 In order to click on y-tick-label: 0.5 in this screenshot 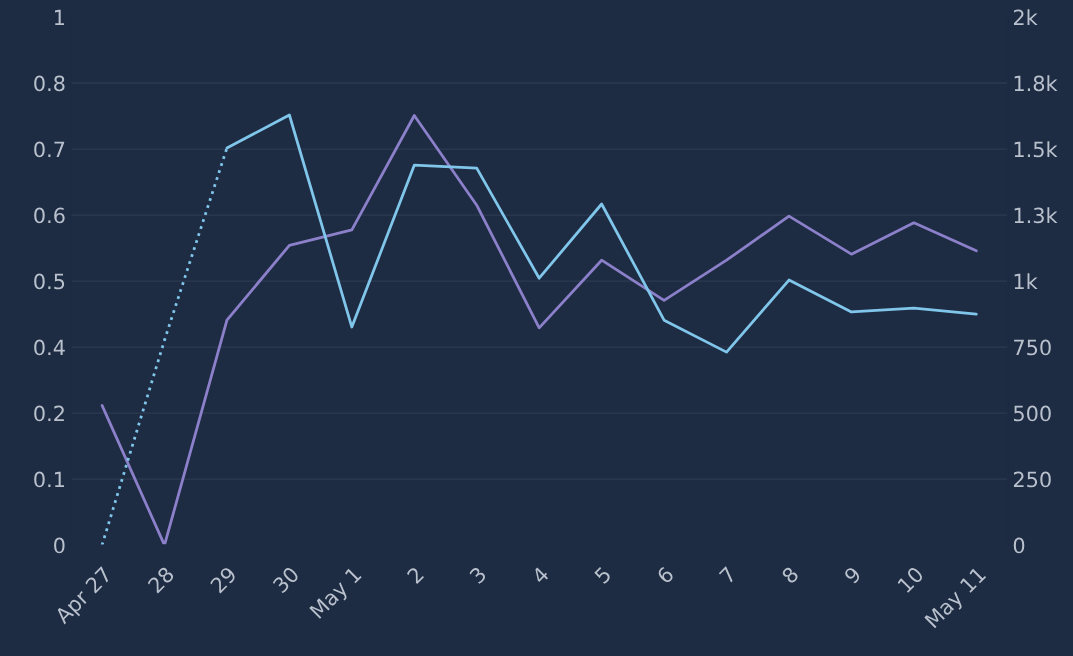, I will do `click(49, 281)`.